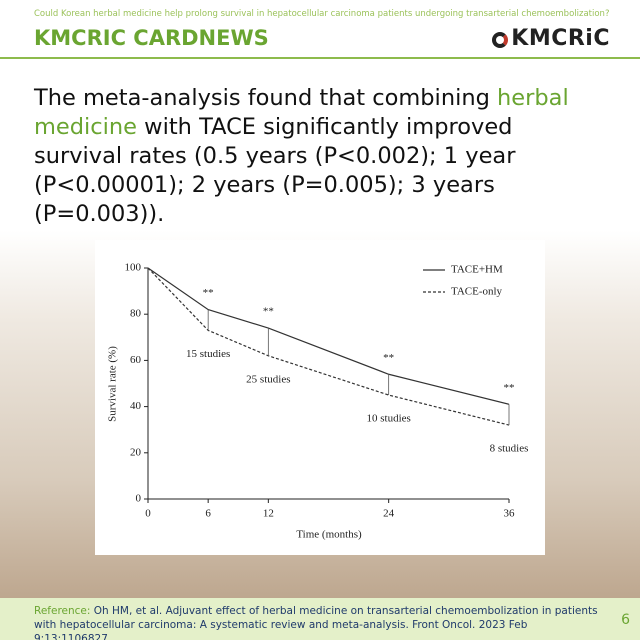 The image size is (640, 640). What do you see at coordinates (301, 112) in the screenshot?
I see `highlight: herbal medicine` at bounding box center [301, 112].